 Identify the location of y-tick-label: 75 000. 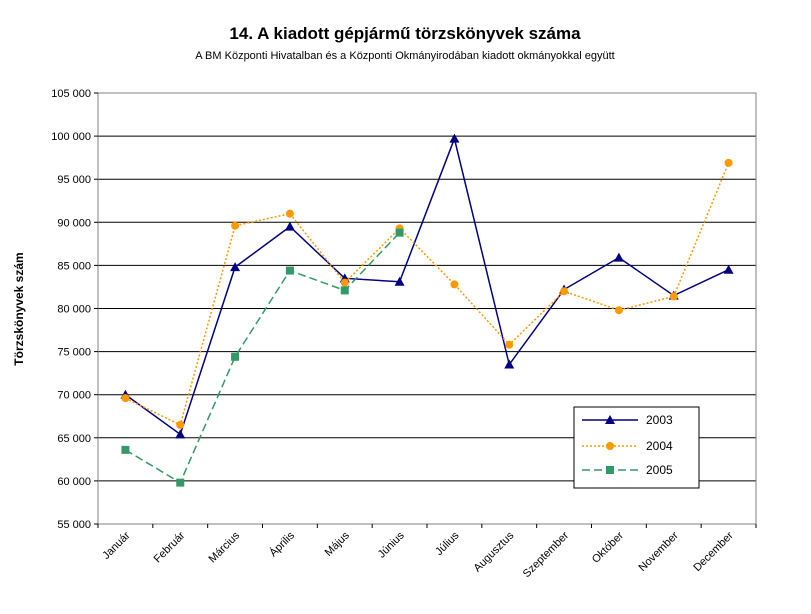
(74, 353).